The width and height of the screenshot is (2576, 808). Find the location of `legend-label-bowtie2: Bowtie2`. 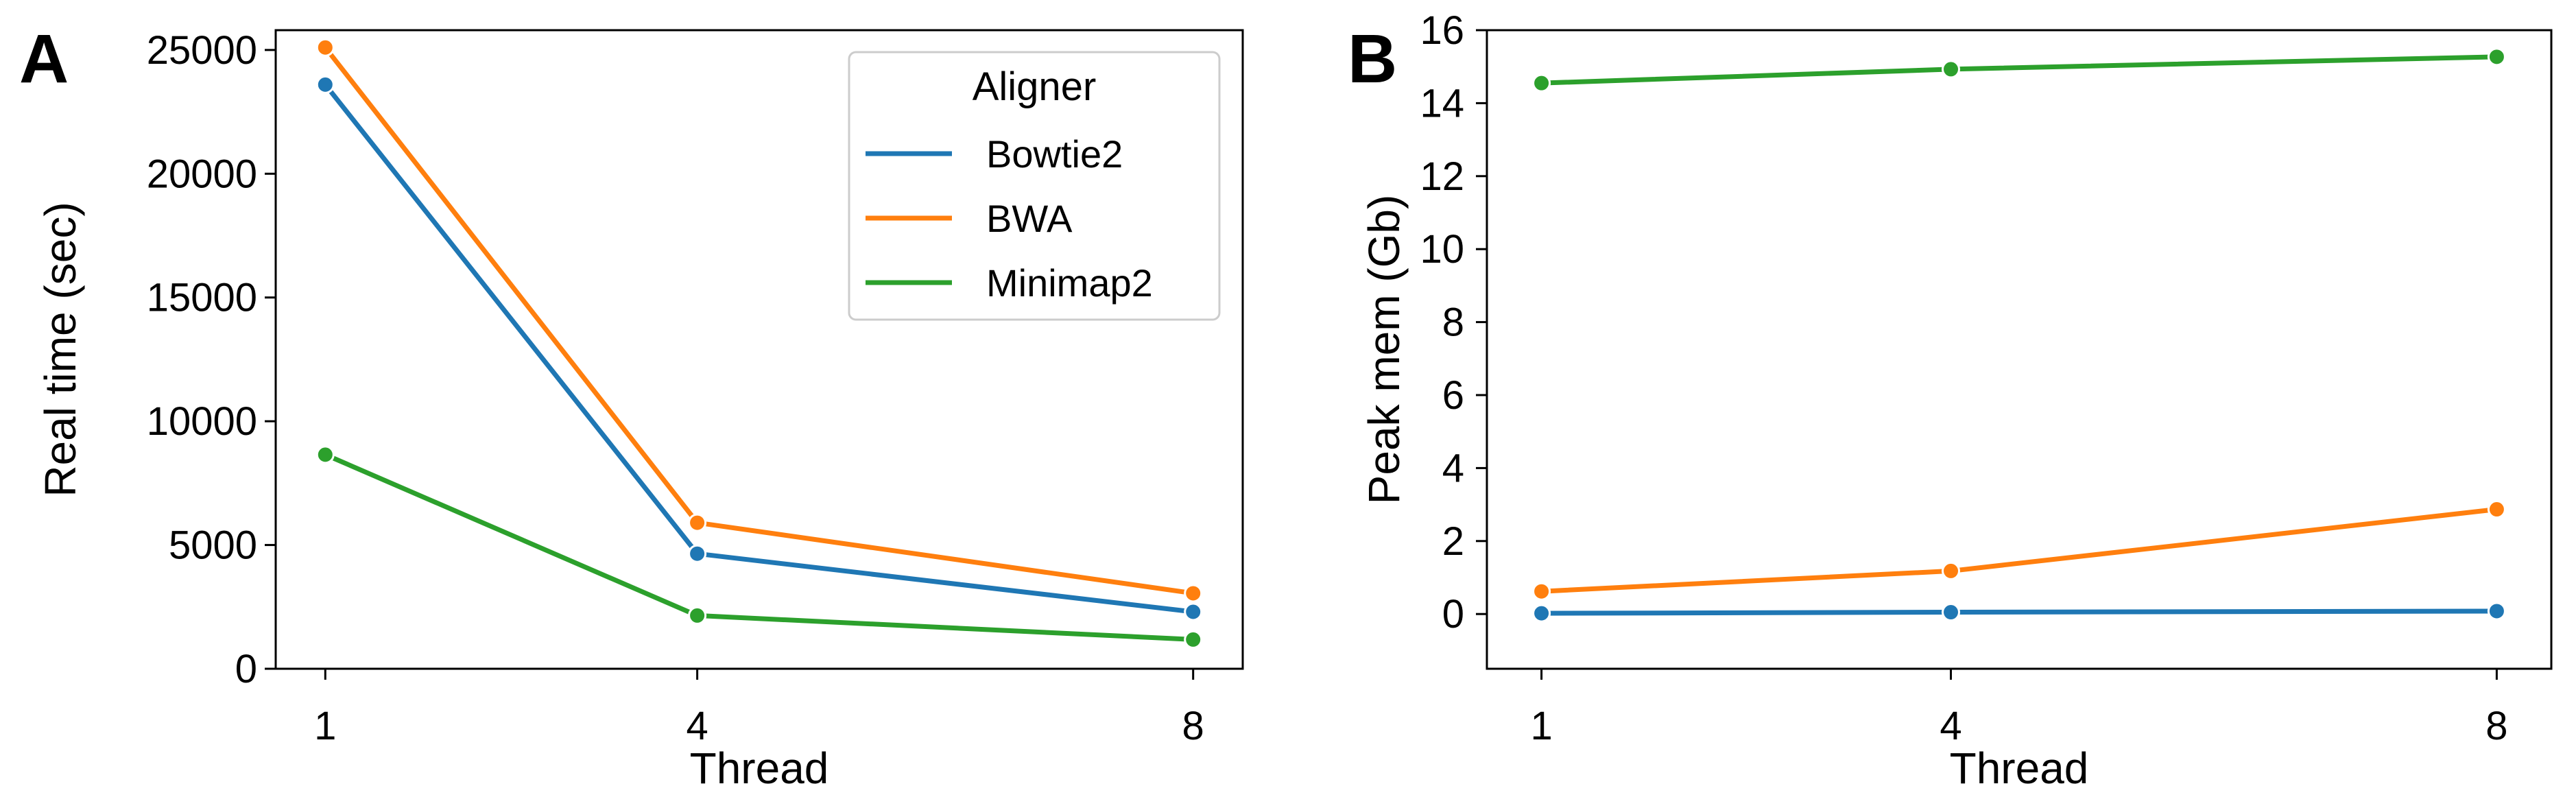

legend-label-bowtie2: Bowtie2 is located at coordinates (1054, 154).